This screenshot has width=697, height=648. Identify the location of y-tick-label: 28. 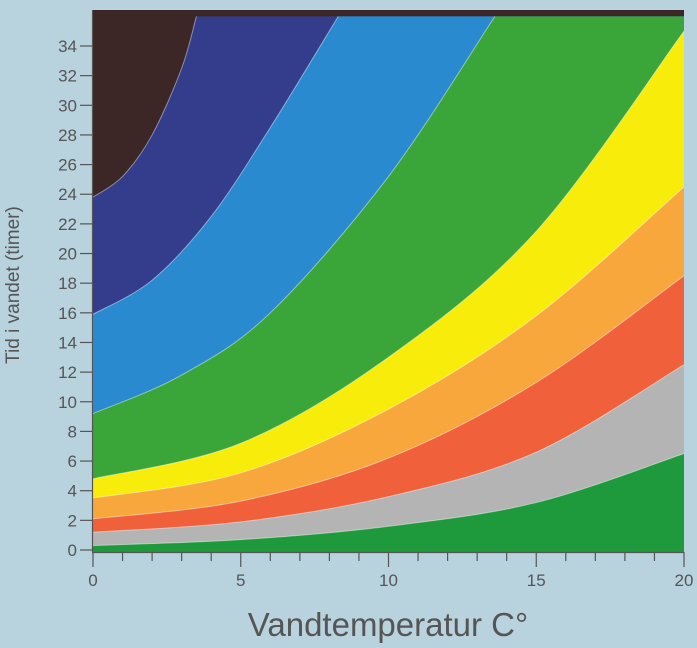
(67, 135).